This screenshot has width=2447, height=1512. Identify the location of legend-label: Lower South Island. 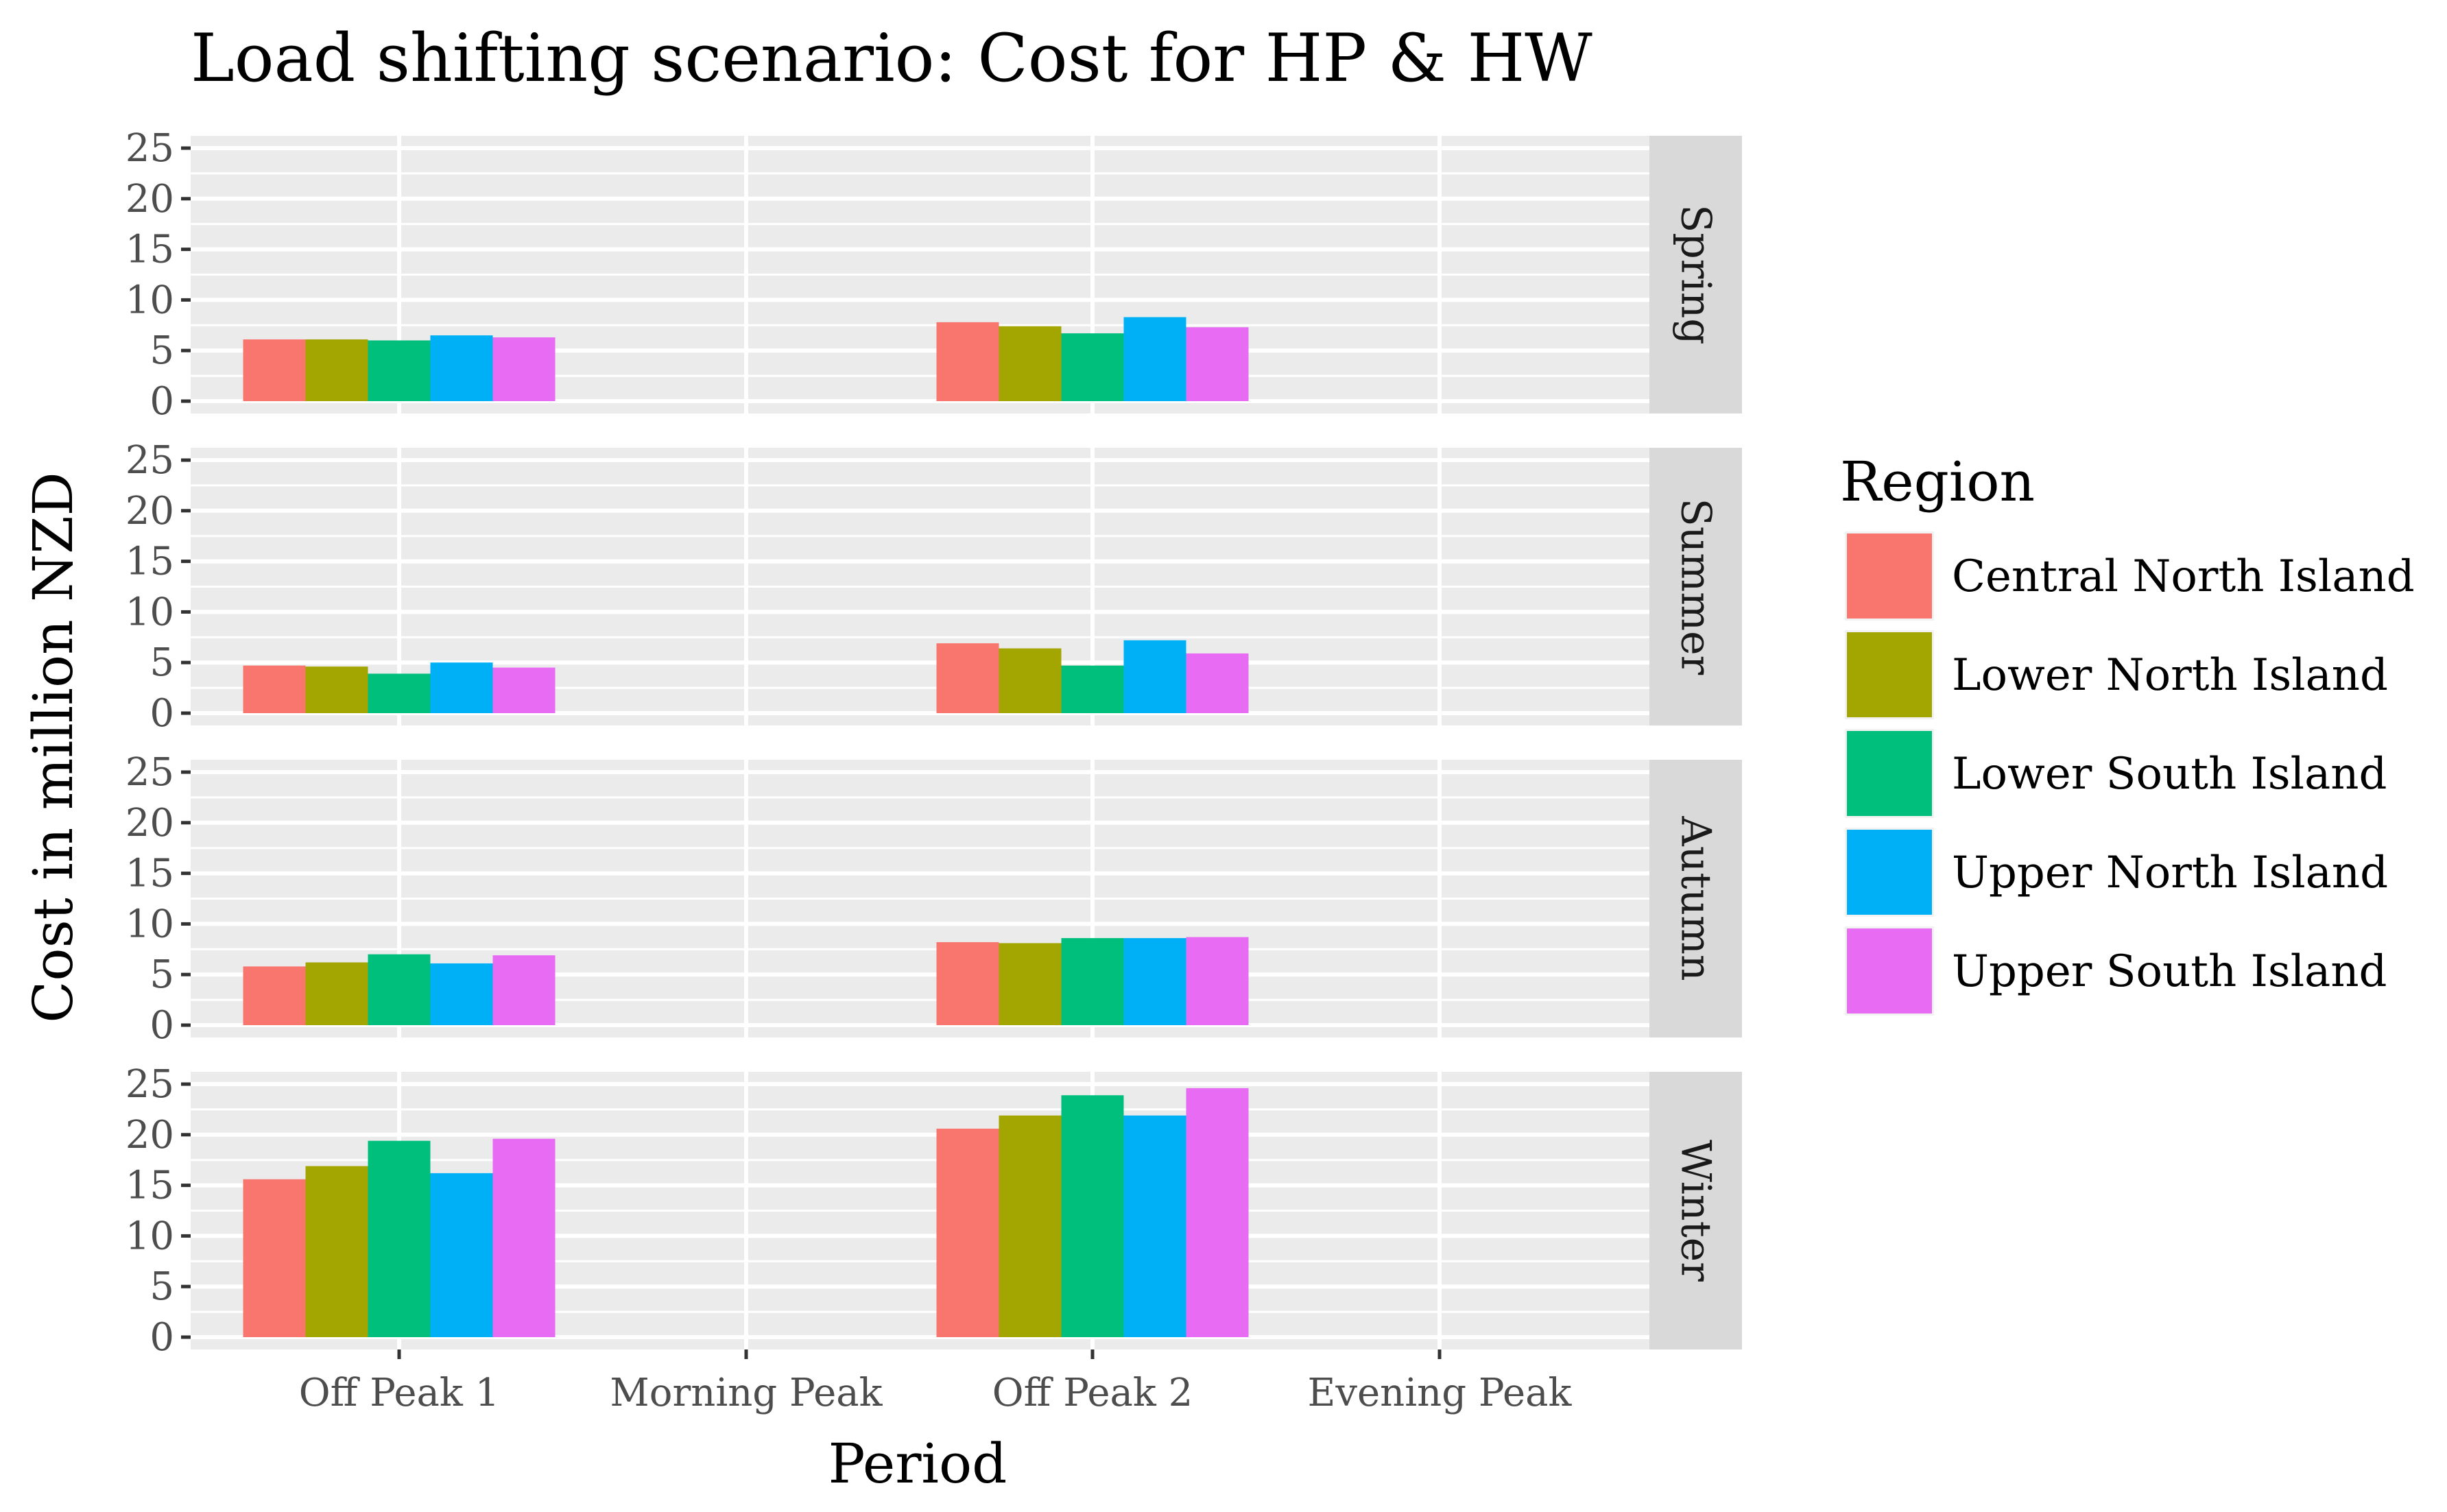
(2169, 774).